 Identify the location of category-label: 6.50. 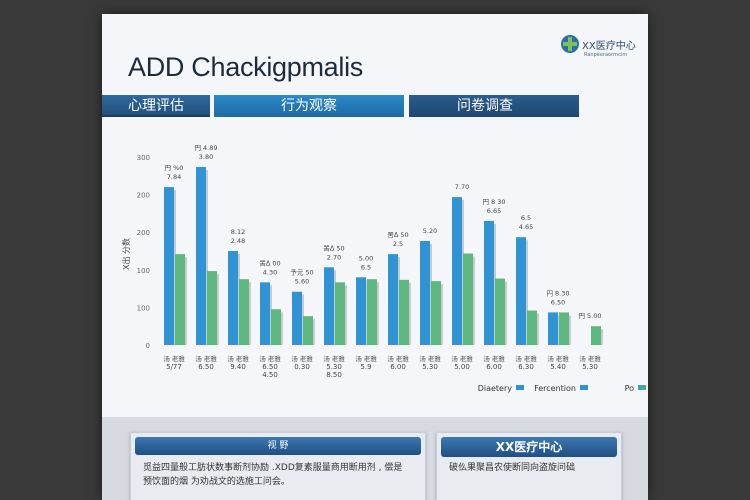
(206, 367).